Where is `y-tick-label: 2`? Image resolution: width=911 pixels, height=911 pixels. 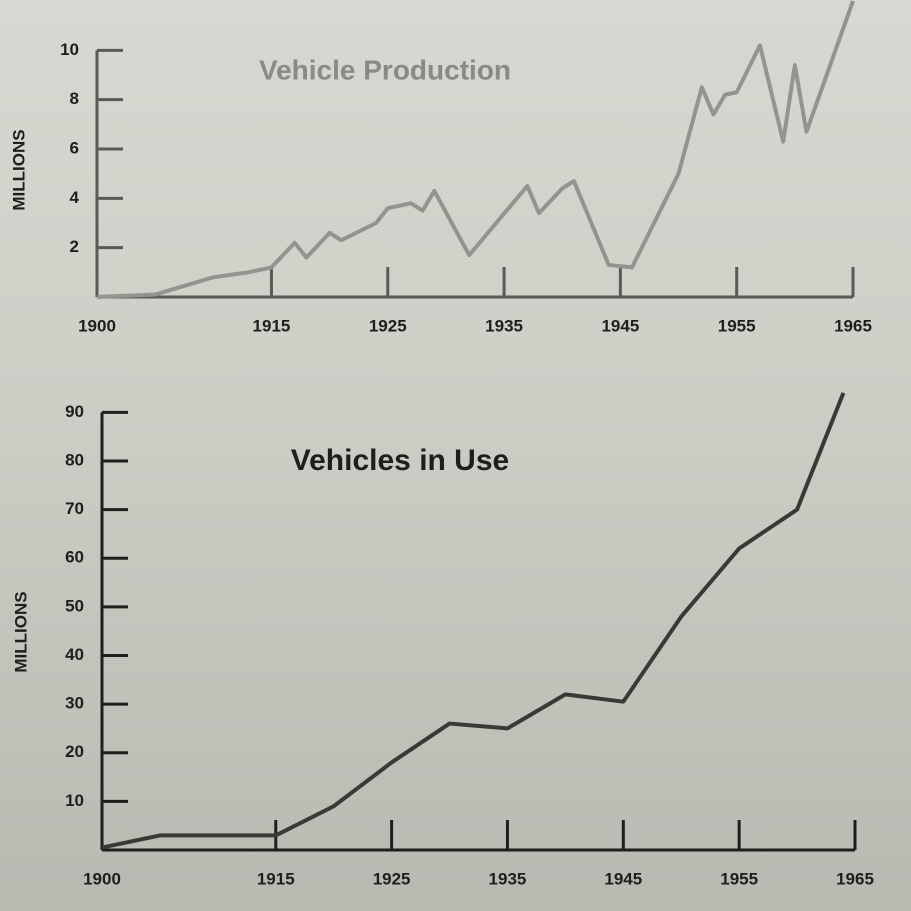
y-tick-label: 2 is located at coordinates (74, 246).